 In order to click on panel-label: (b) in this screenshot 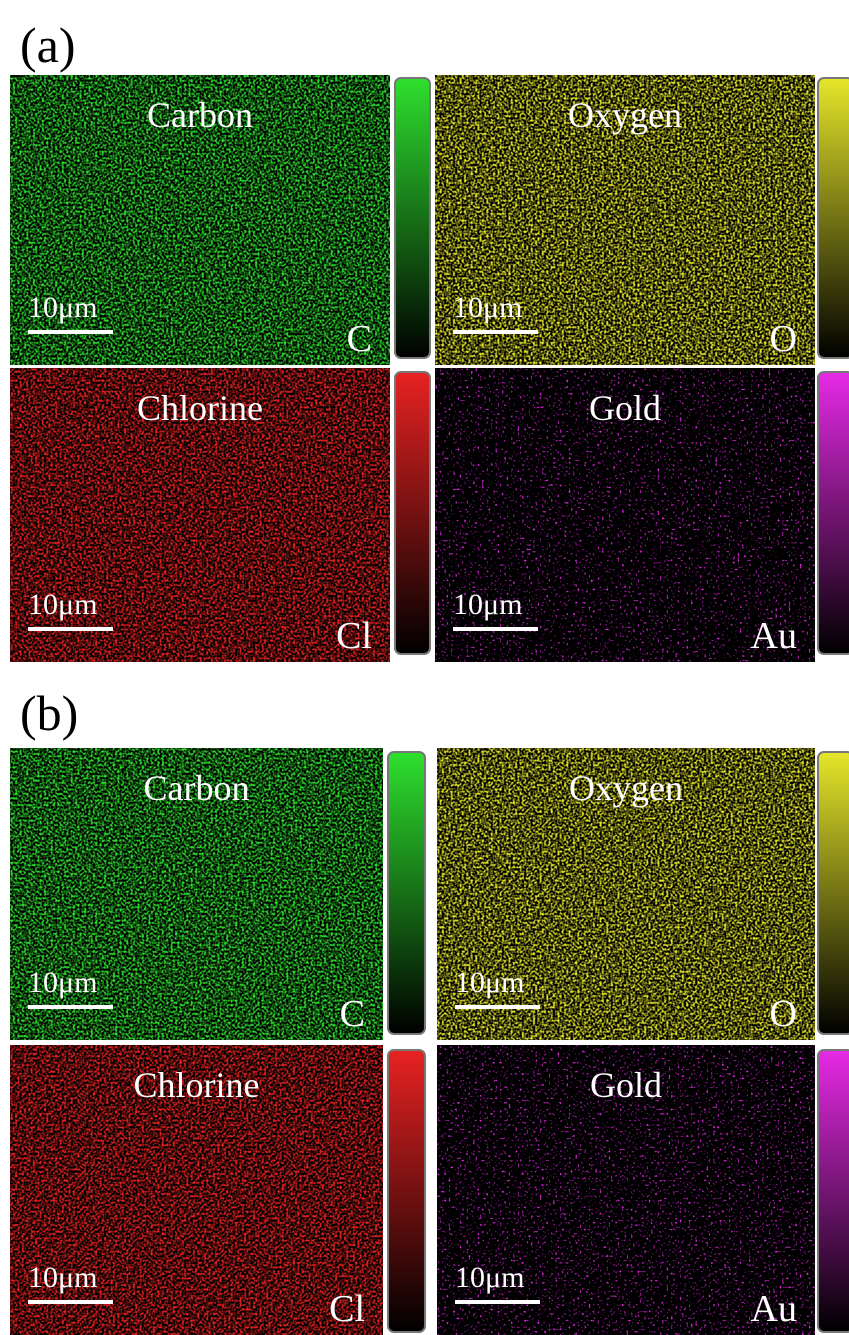, I will do `click(49, 713)`.